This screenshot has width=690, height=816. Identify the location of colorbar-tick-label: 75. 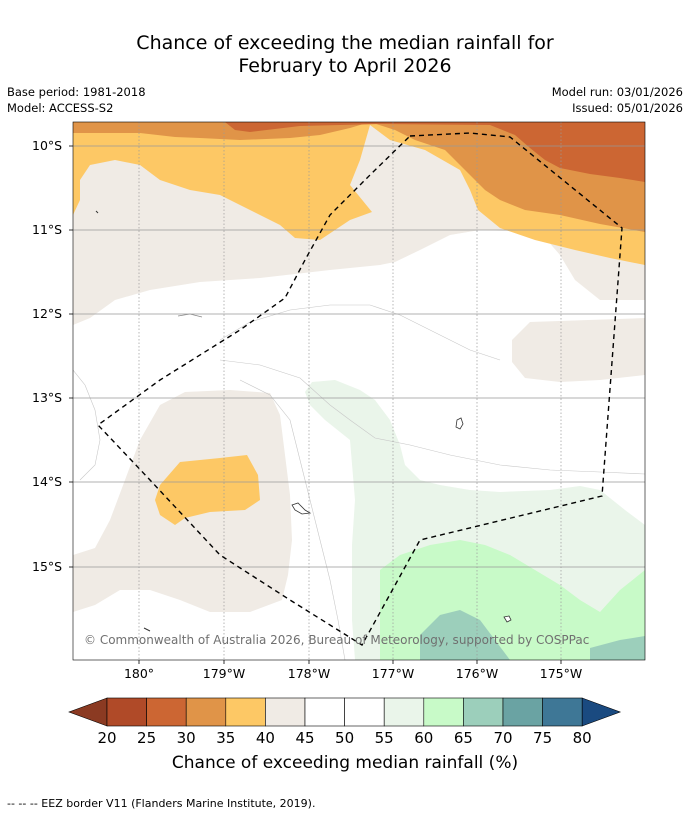
(543, 738).